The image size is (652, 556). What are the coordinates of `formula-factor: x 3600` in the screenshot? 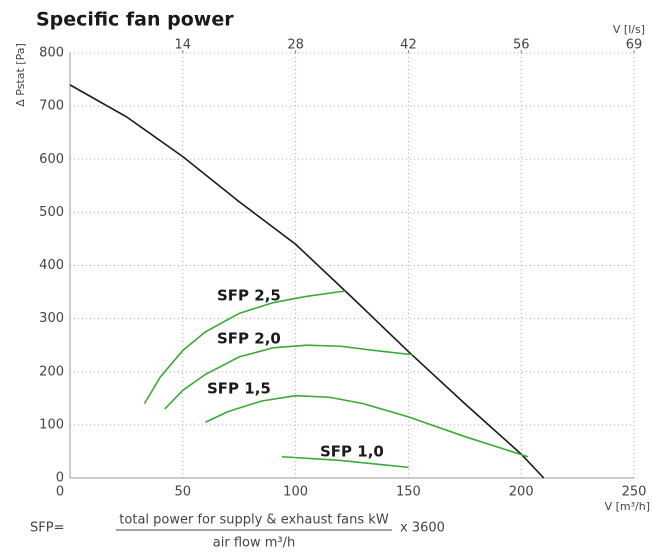 It's located at (422, 528).